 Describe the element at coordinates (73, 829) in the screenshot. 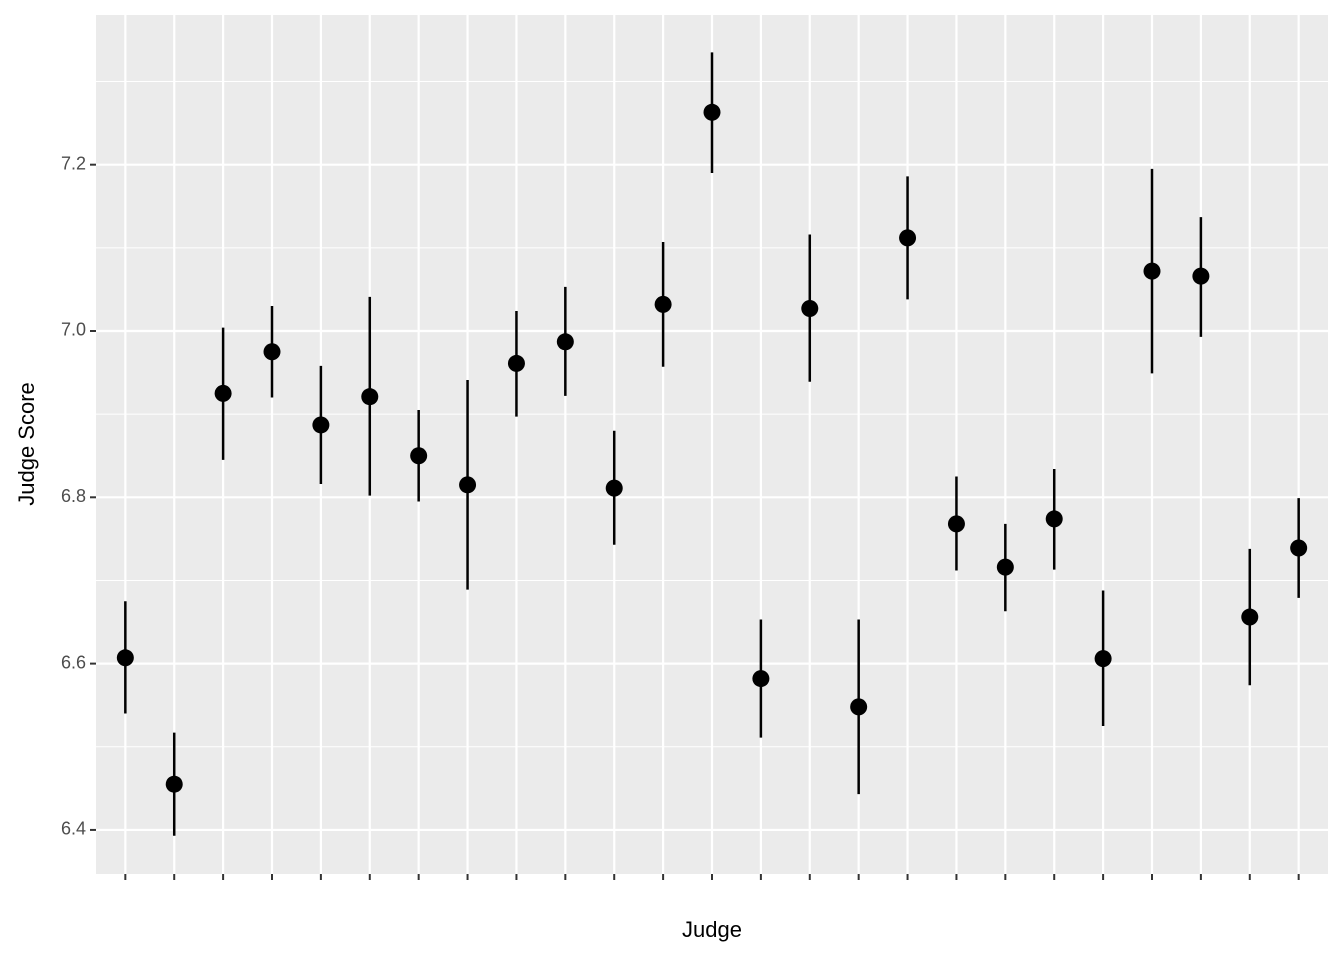

I see `y-tick-label: 6.4` at that location.